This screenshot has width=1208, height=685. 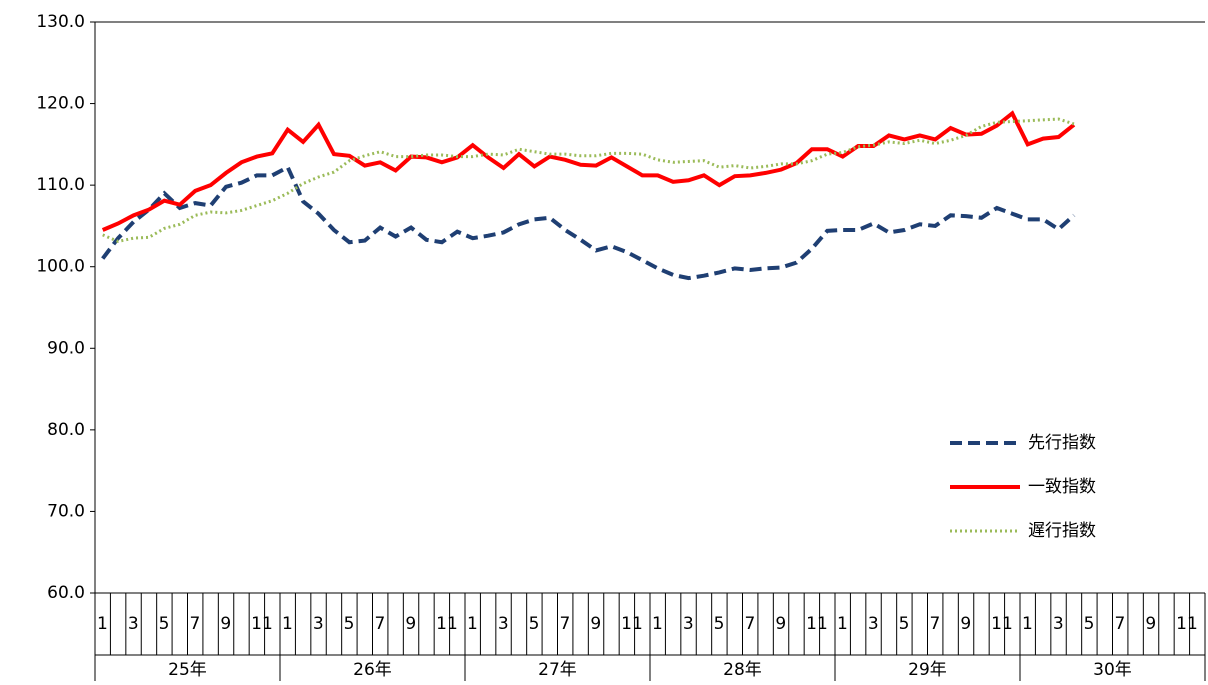 I want to click on legend-label: 遅行指数, so click(x=1062, y=531).